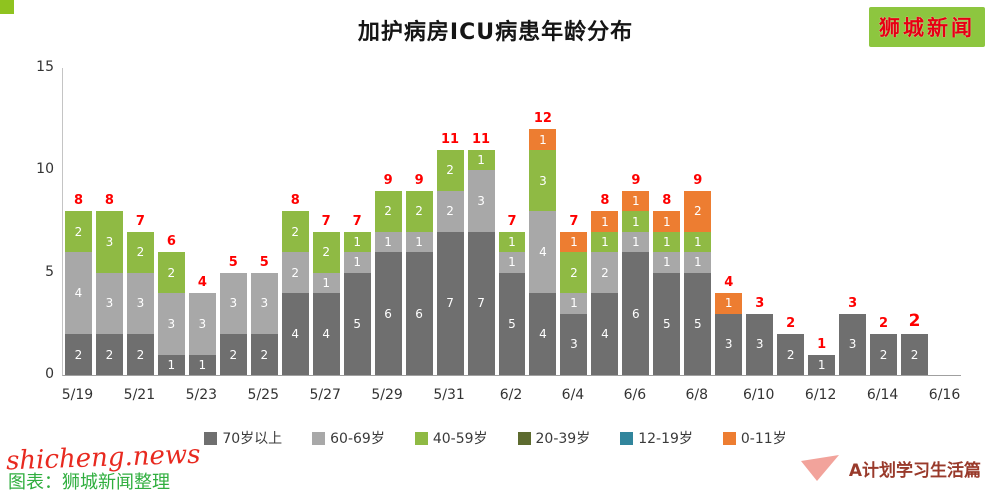  Describe the element at coordinates (449, 395) in the screenshot. I see `x-tick-label: 5/31` at that location.